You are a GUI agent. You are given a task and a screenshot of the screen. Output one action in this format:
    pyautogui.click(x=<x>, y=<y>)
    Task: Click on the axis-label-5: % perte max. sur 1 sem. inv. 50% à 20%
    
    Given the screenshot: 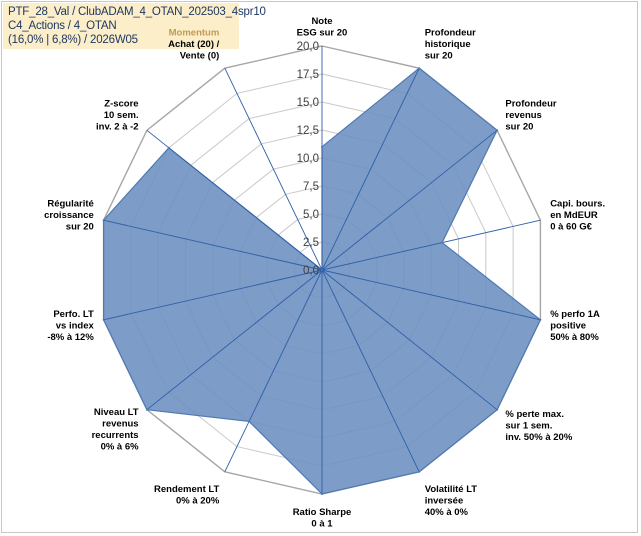 What is the action you would take?
    pyautogui.click(x=538, y=426)
    